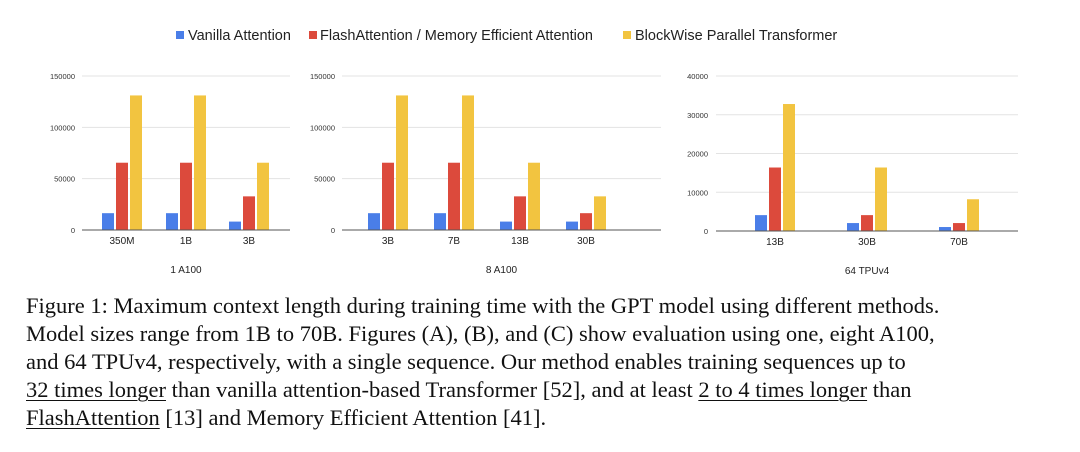 The height and width of the screenshot is (452, 1080). I want to click on chart-panel: 0 10000 20000 30000 40000 13B 30B 70B 64 TPUv4, so click(852, 174).